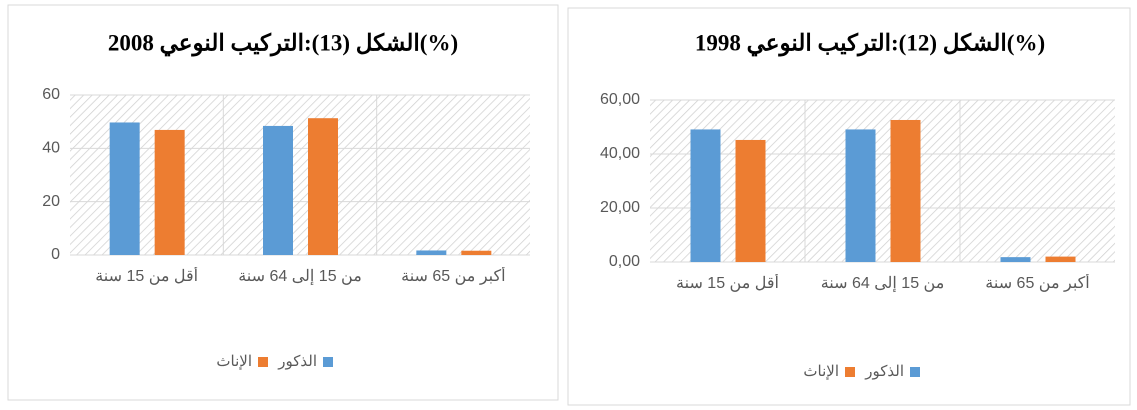 This screenshot has height=410, width=1137. I want to click on y-tick-label: 40, so click(51, 148).